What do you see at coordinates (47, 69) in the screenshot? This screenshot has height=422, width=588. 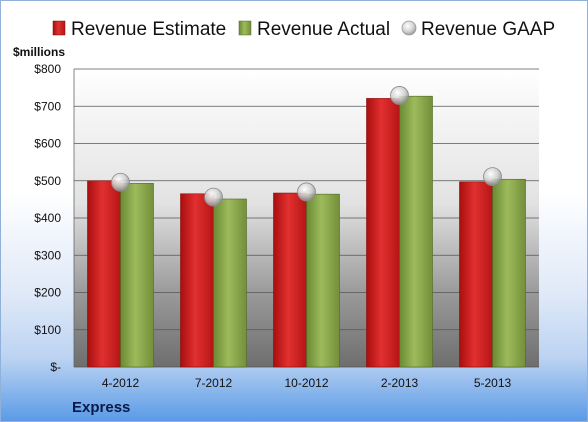 I see `y-tick-label: $800` at bounding box center [47, 69].